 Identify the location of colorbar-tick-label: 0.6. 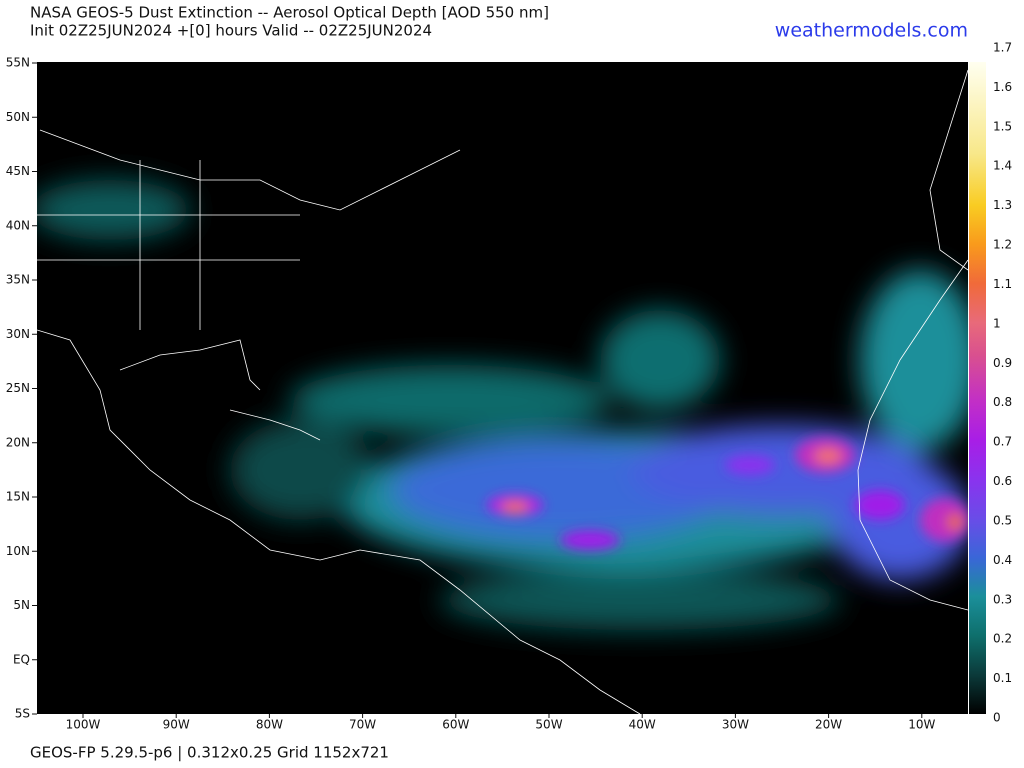
(1002, 481).